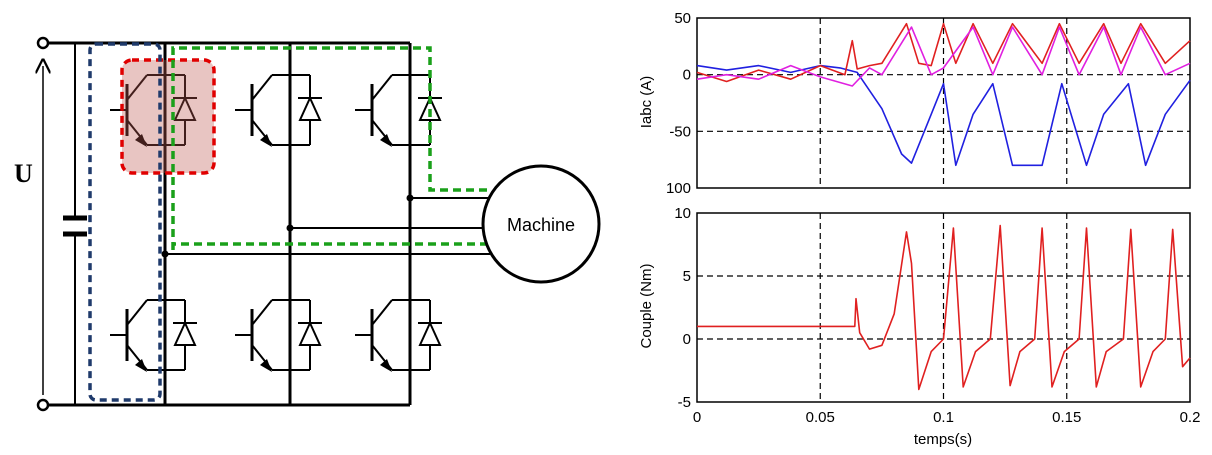  I want to click on inverter-leg-highlight, so click(125, 222).